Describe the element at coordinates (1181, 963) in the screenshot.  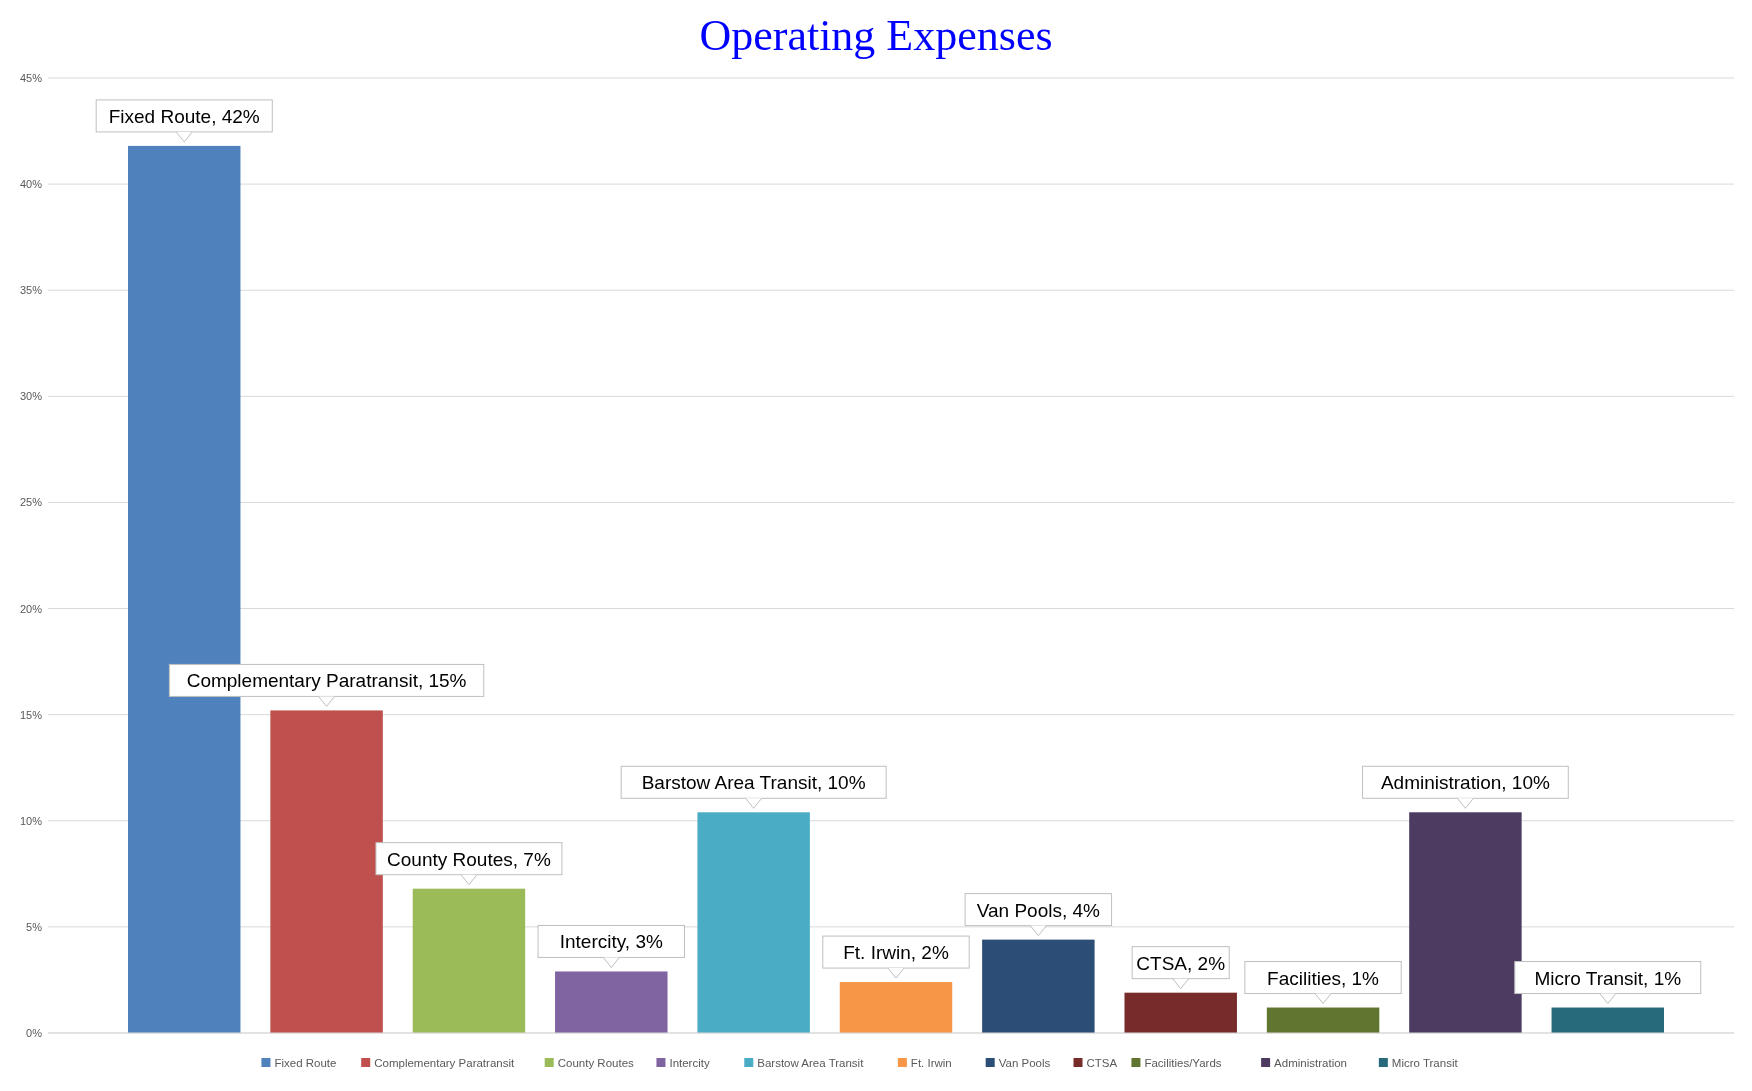
I see `data-label: CTSA, 2%` at that location.